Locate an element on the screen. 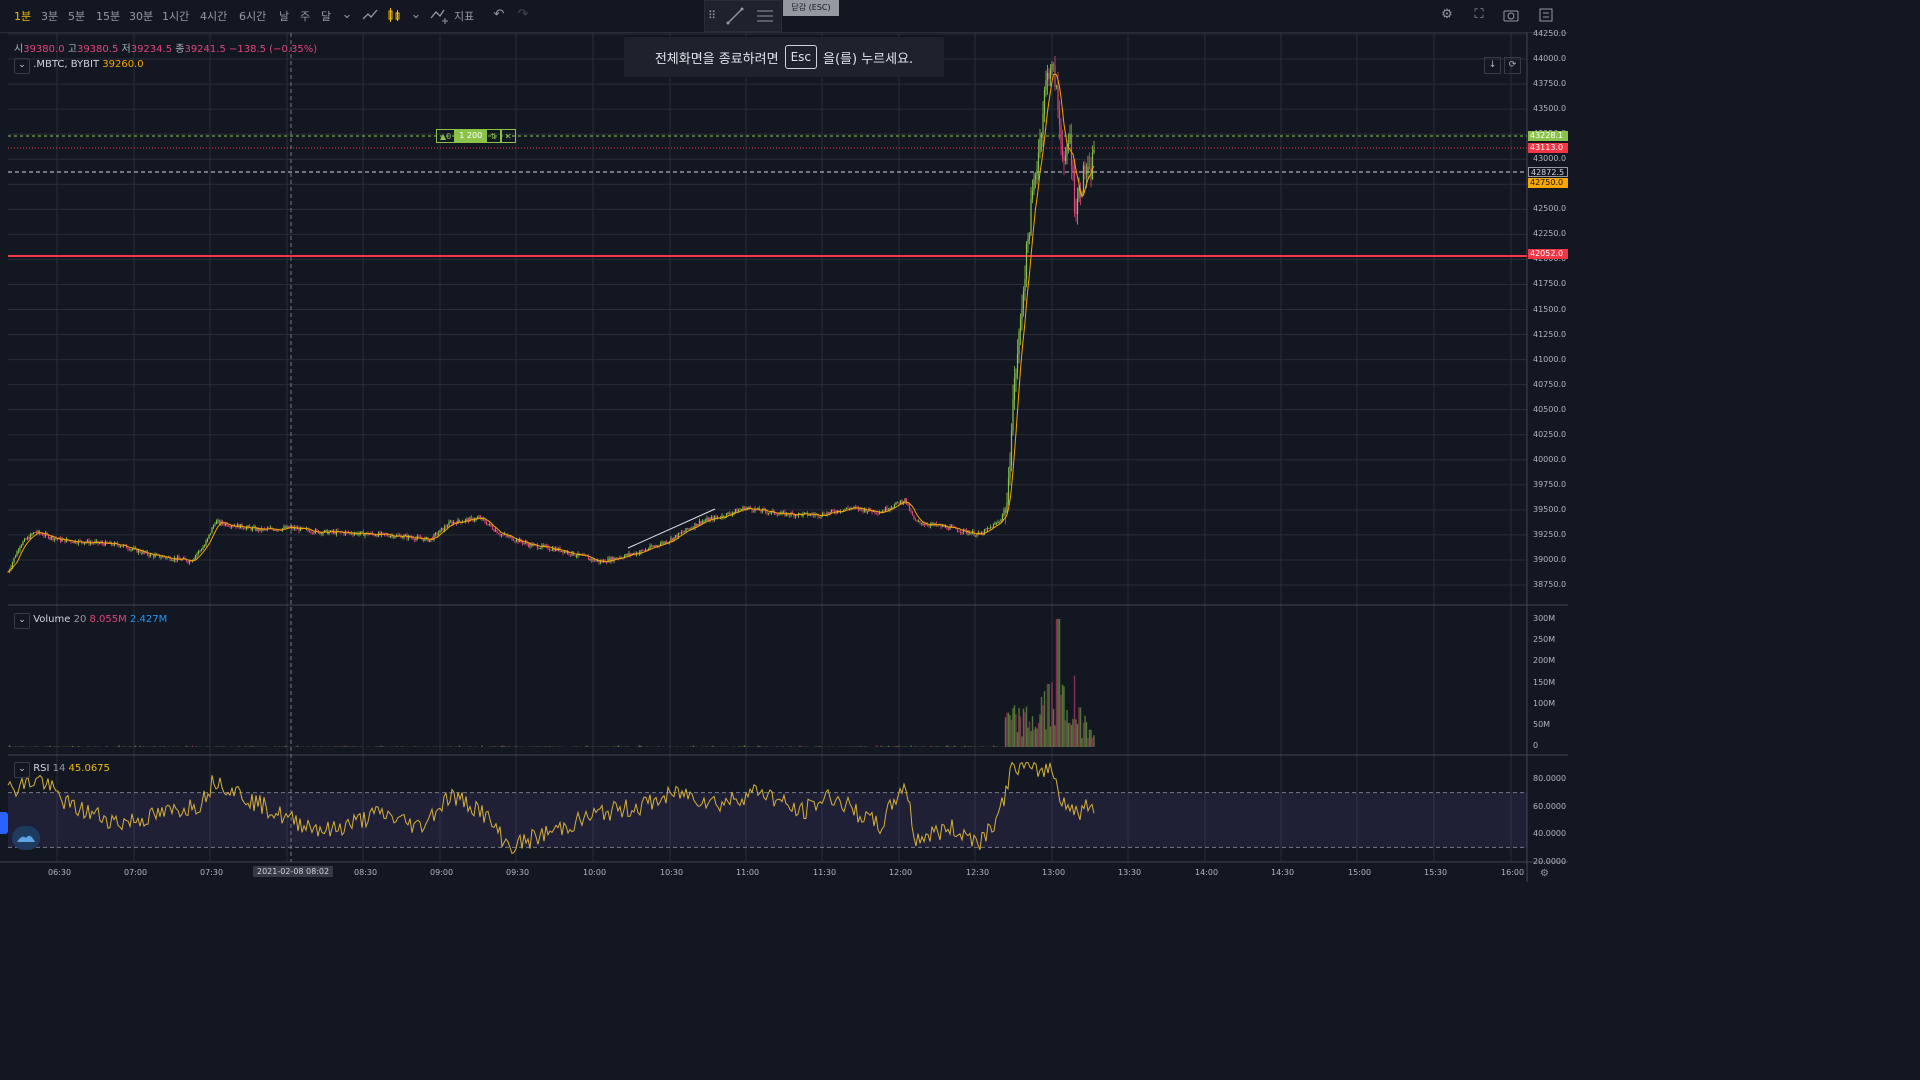 The image size is (1920, 1080). arrow-down-icon: ↓ is located at coordinates (1492, 65).